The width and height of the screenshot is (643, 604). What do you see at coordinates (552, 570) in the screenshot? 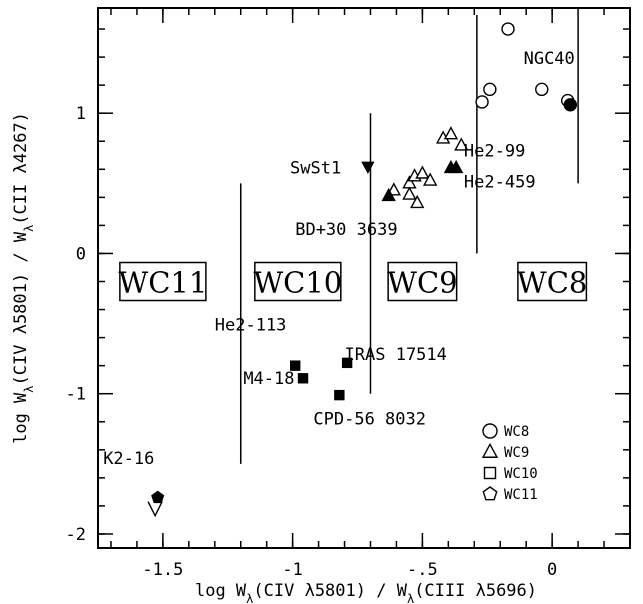
I see `x-tick-label: 0` at bounding box center [552, 570].